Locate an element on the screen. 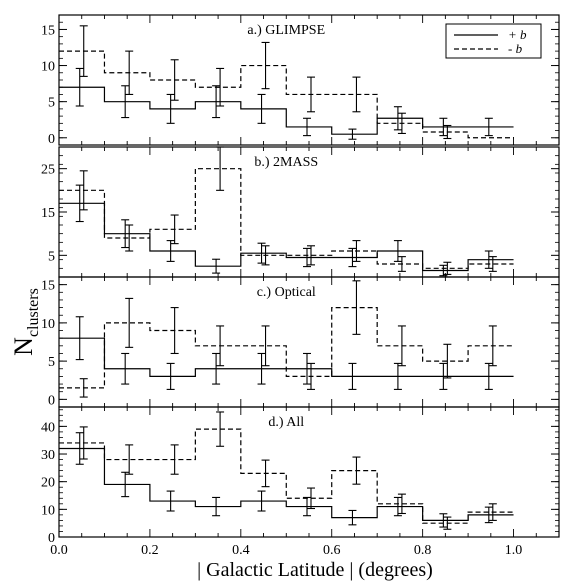  y-axis-label-n: N is located at coordinates (23, 346).